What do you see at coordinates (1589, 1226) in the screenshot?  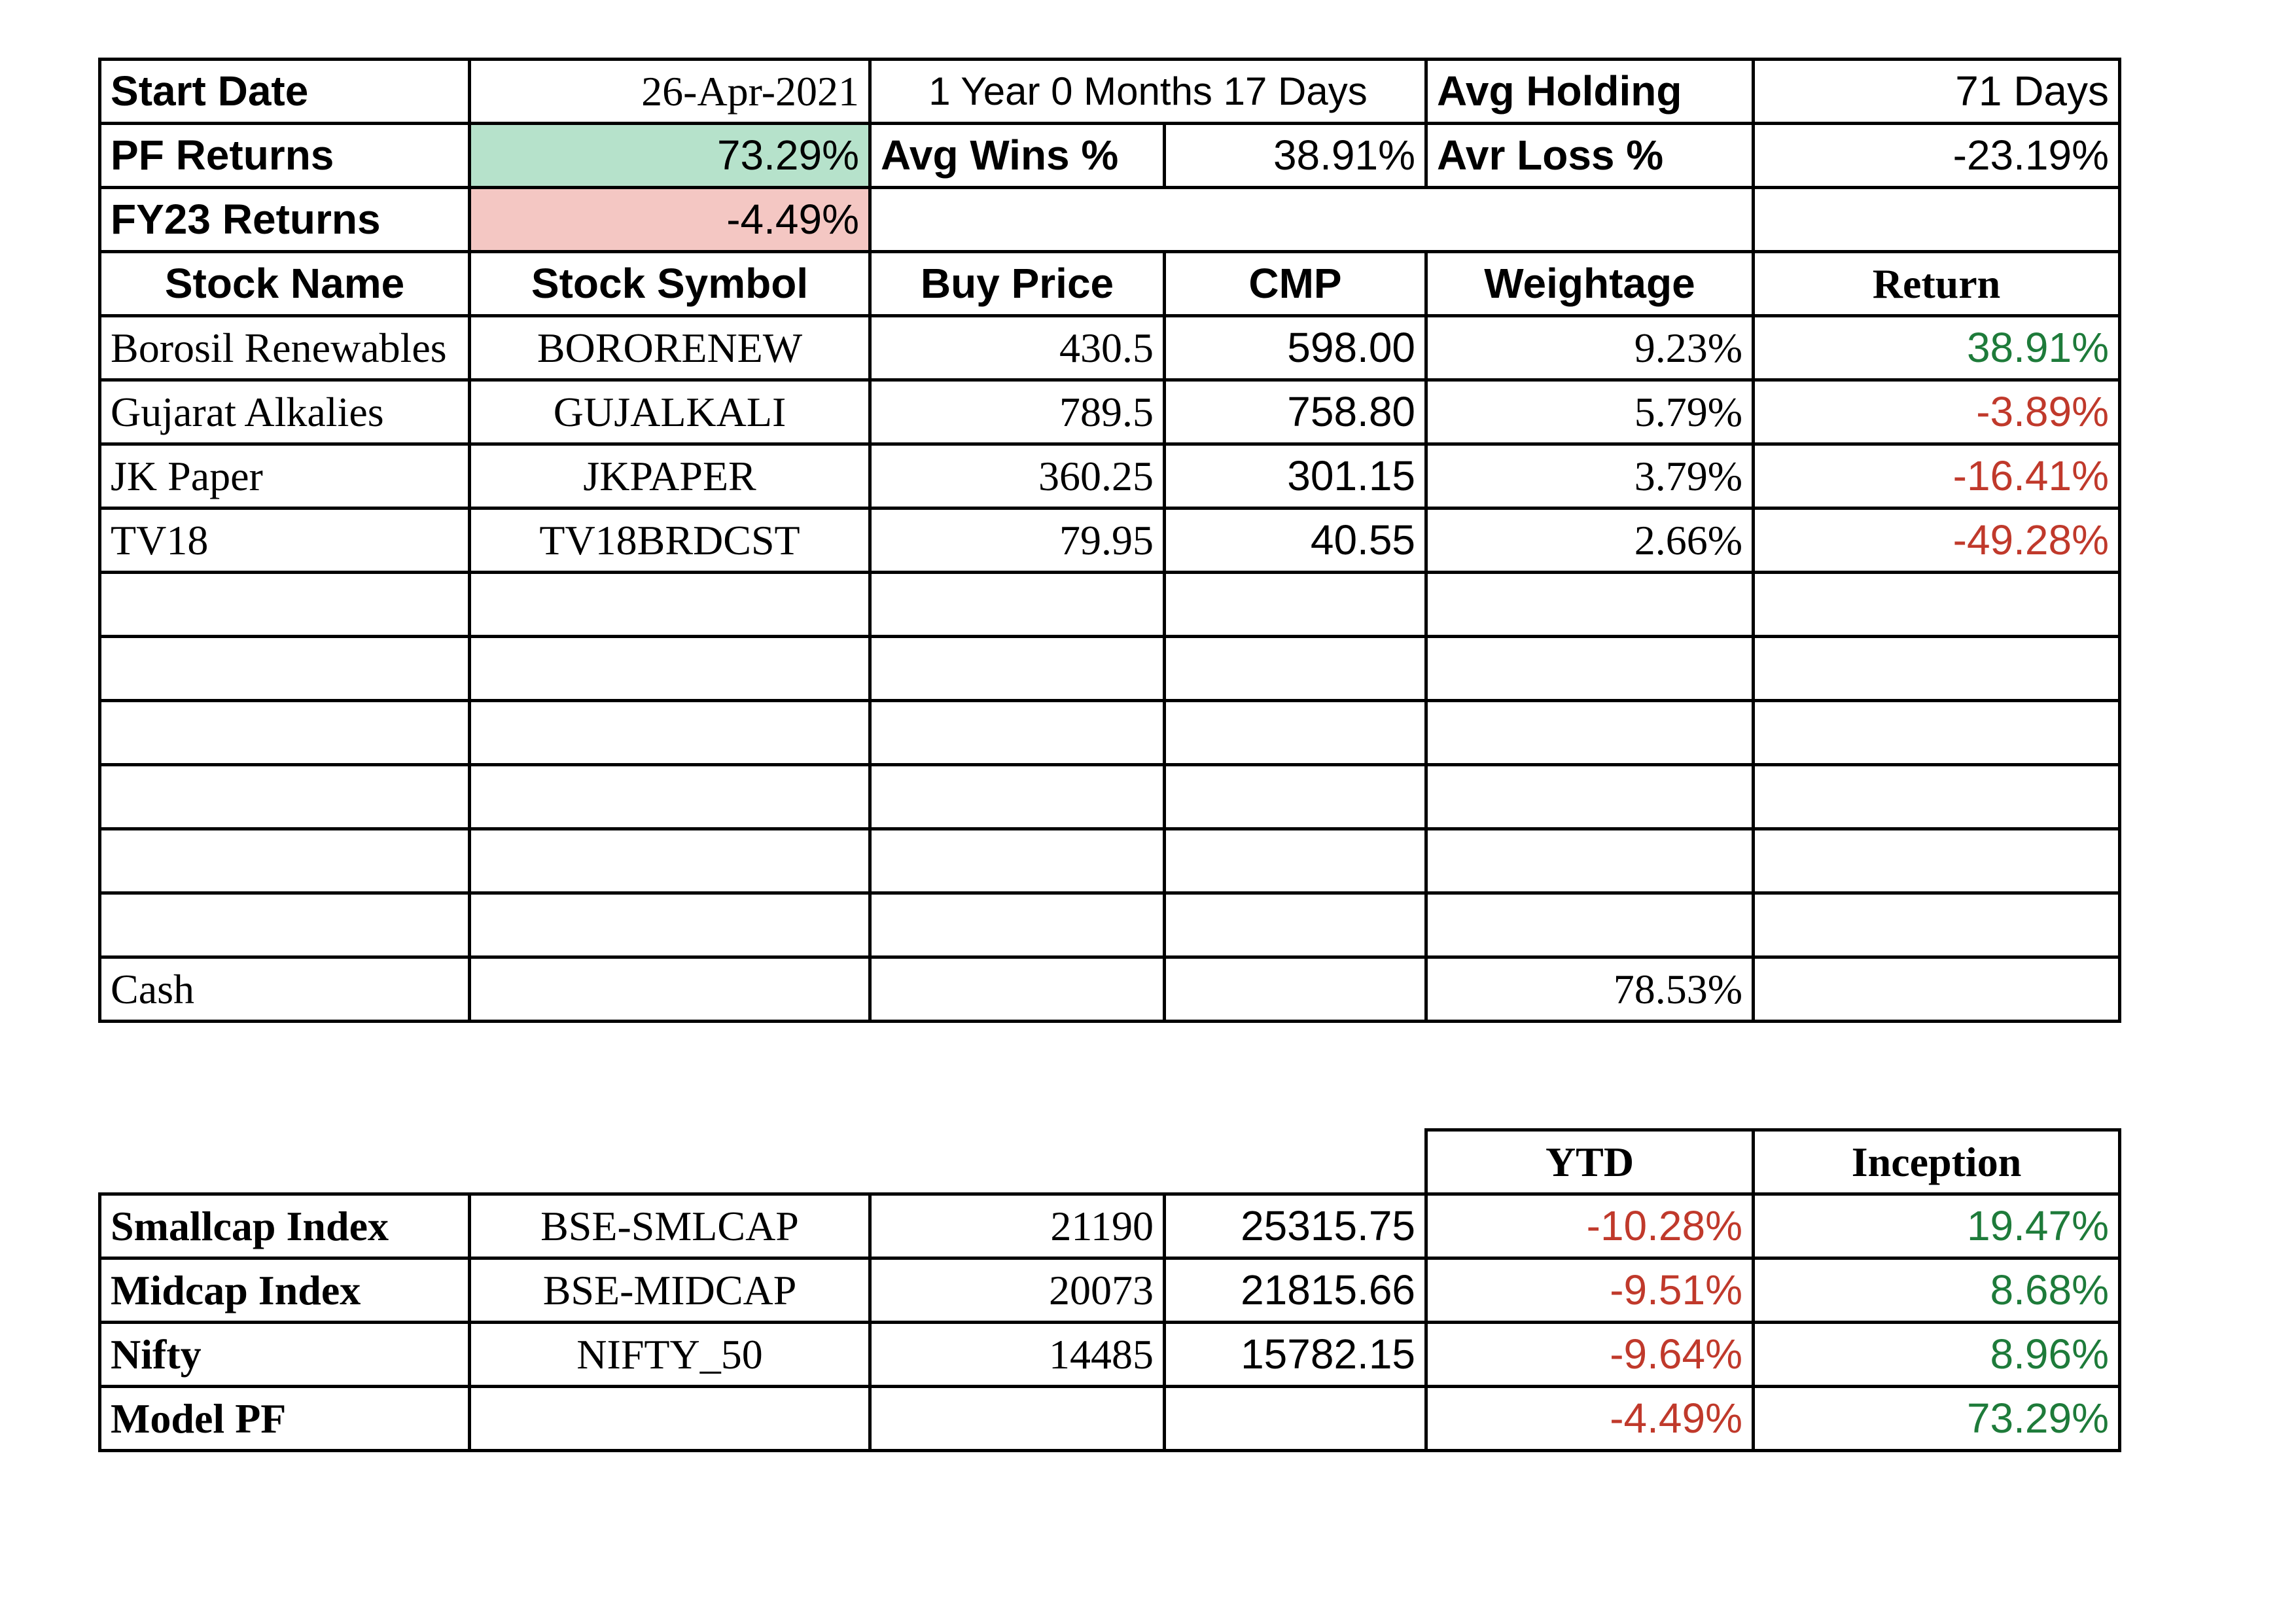 I see `ytd-cell: -10.28%` at bounding box center [1589, 1226].